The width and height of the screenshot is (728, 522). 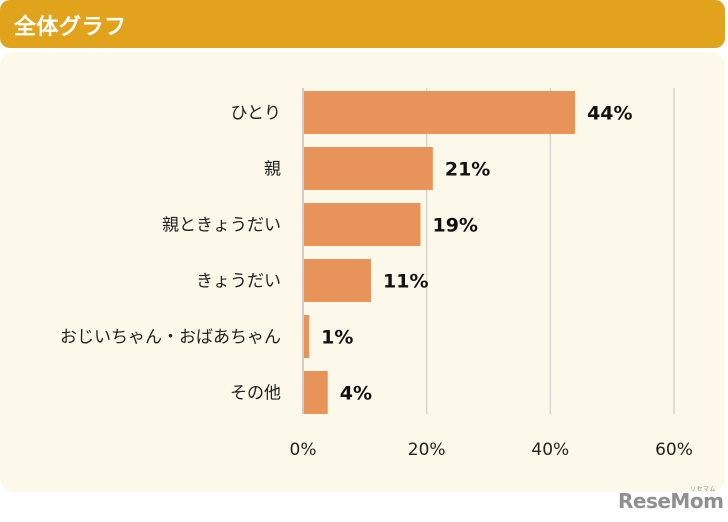 I want to click on category-label: 親ときょうだい, so click(x=221, y=226).